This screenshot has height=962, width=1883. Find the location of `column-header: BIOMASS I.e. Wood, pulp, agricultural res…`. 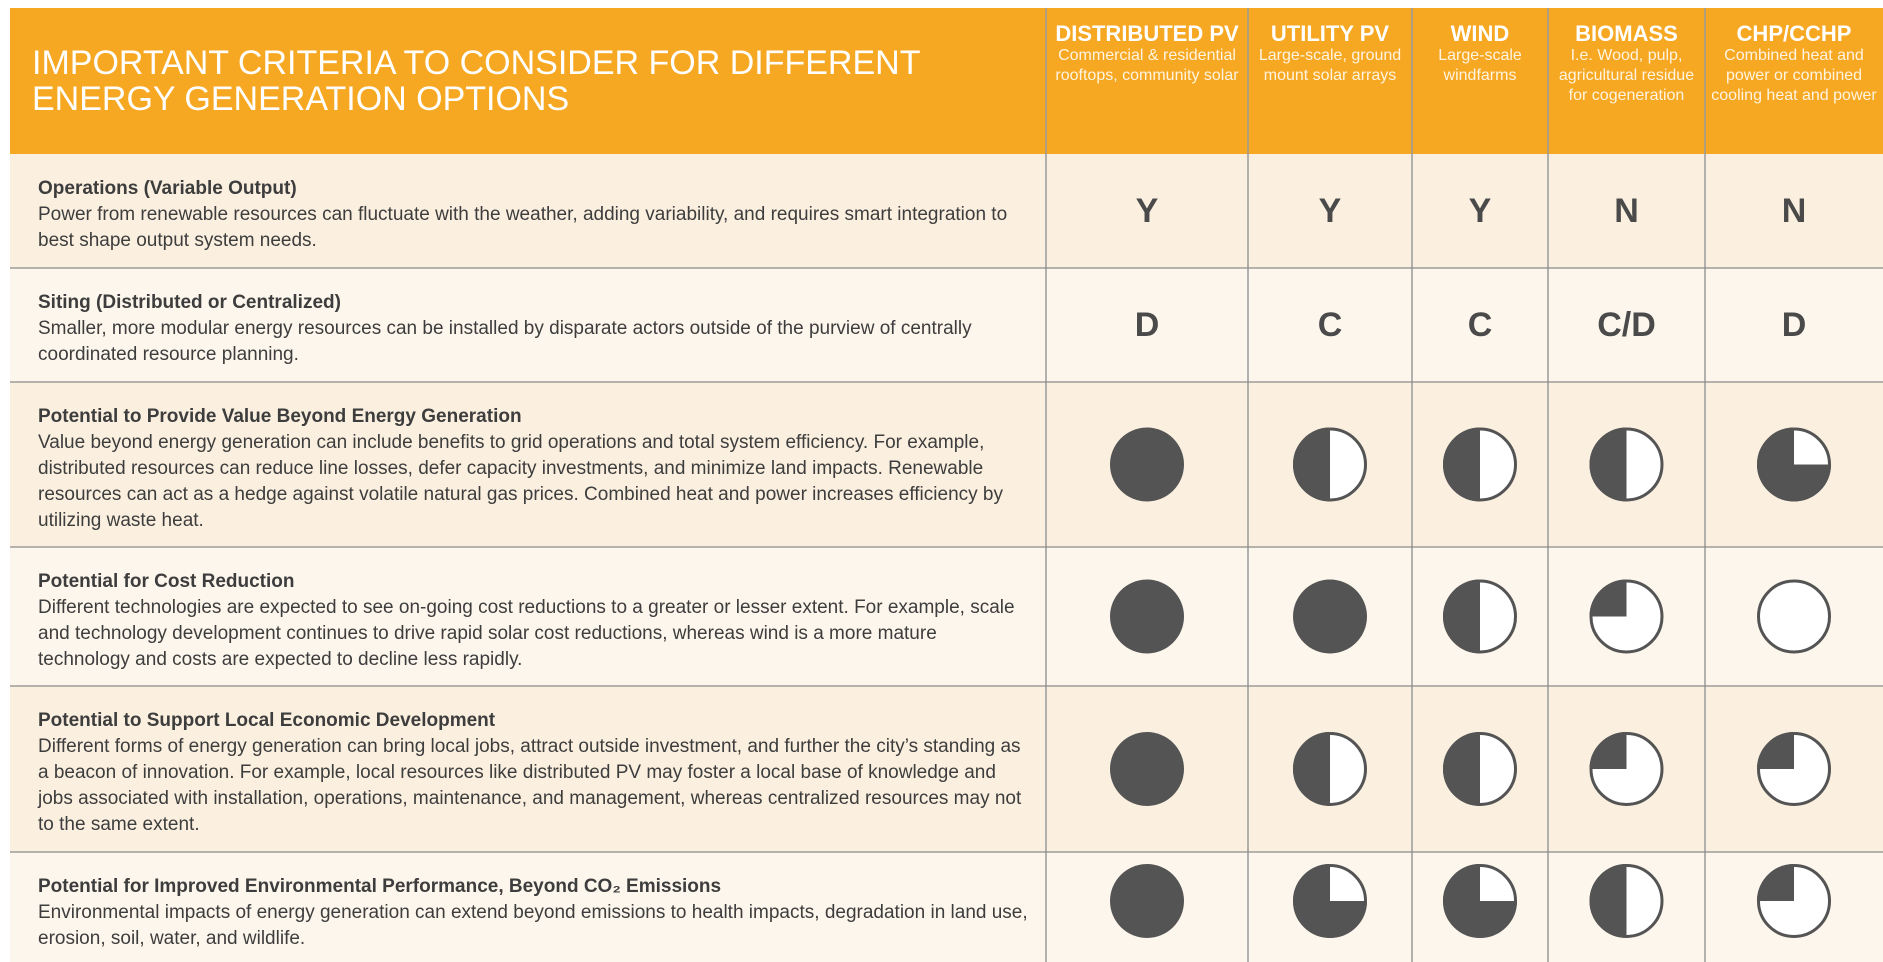

column-header: BIOMASS I.e. Wood, pulp, agricultural res… is located at coordinates (1626, 64).